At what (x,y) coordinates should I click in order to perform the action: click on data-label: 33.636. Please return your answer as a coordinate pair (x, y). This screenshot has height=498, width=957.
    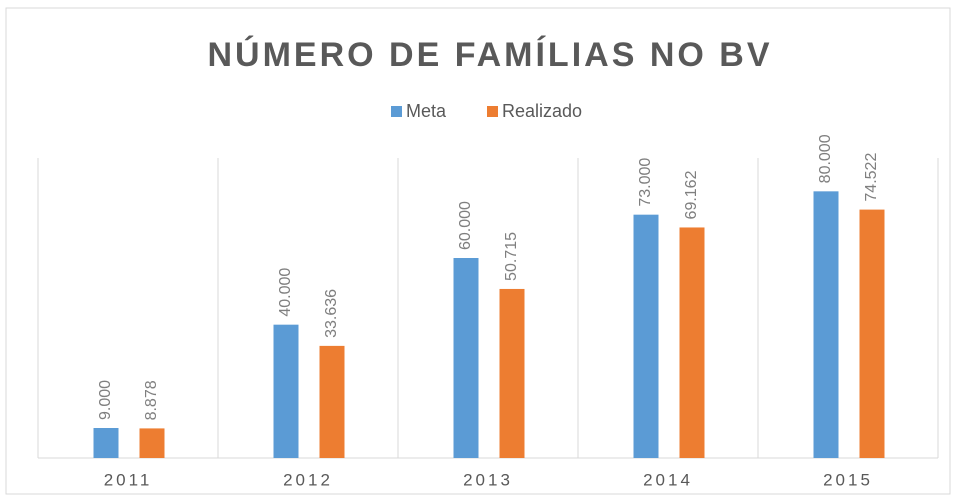
    Looking at the image, I should click on (331, 313).